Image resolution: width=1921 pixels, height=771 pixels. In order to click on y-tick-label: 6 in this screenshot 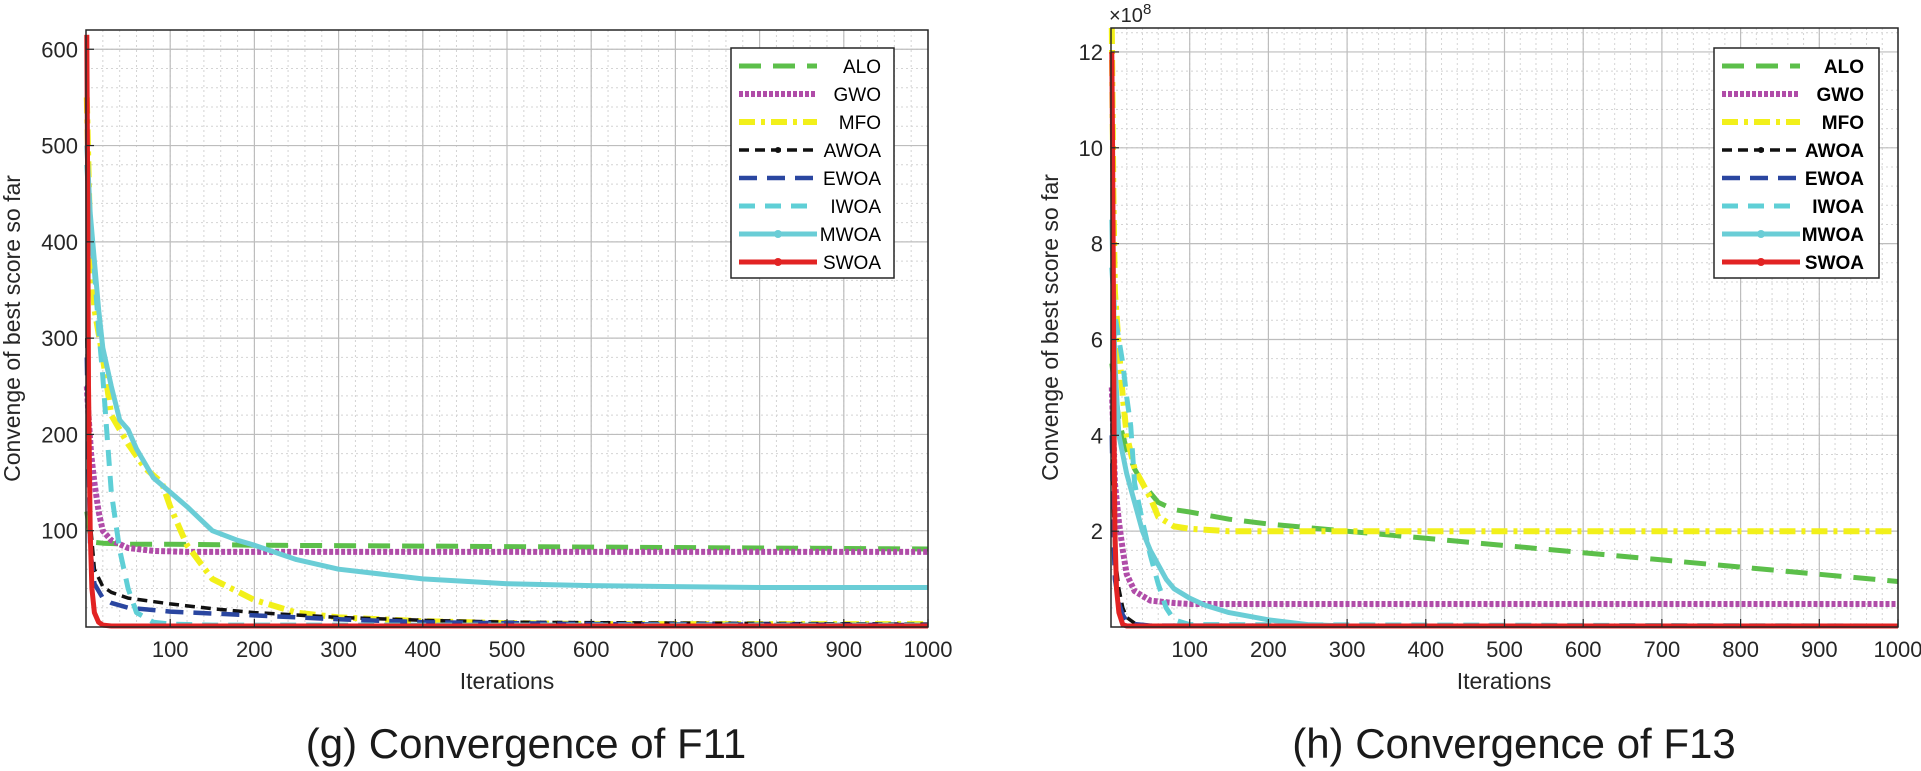, I will do `click(1097, 339)`.